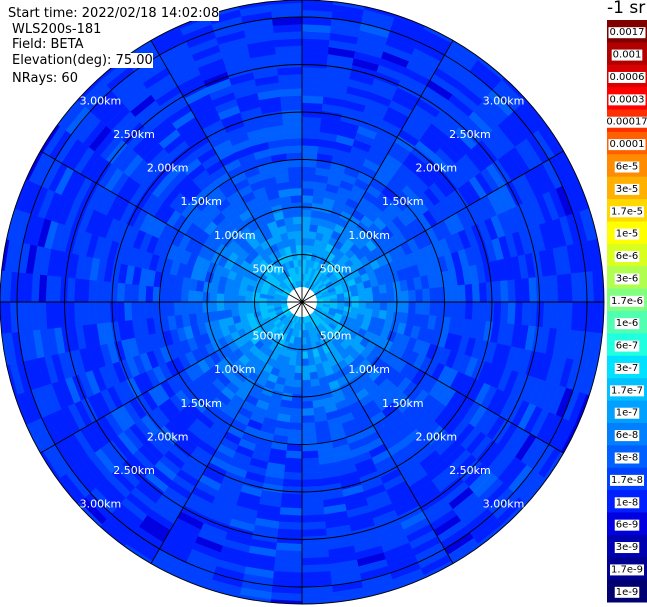 The image size is (647, 607). Describe the element at coordinates (627, 278) in the screenshot. I see `colorbar-label: 3e-6` at that location.